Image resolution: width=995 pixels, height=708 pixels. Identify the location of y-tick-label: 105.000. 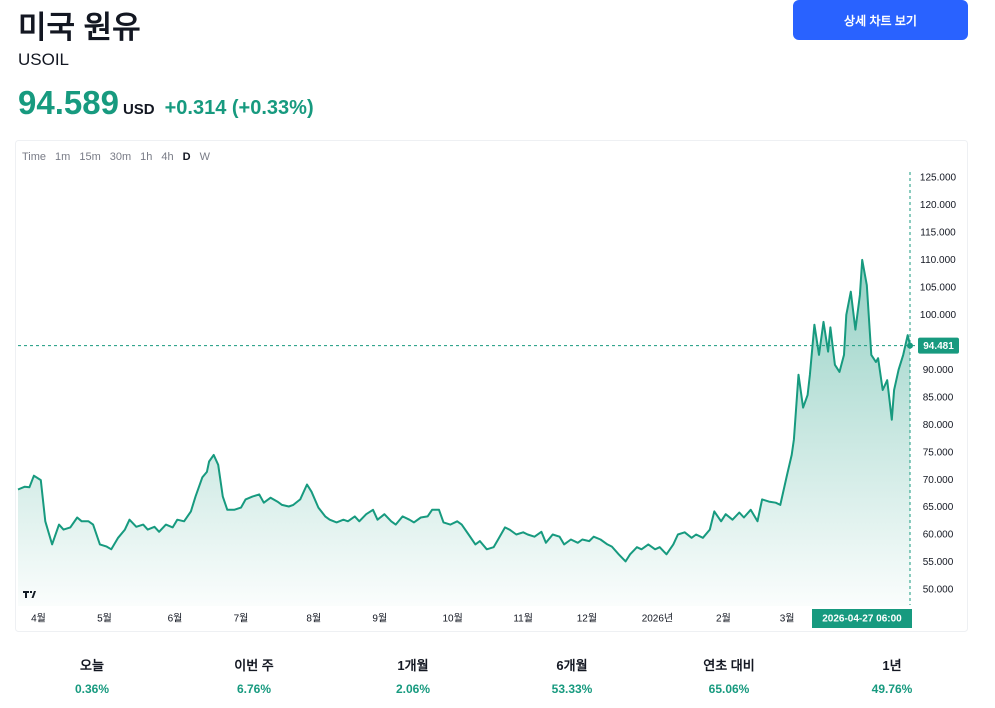
(938, 288).